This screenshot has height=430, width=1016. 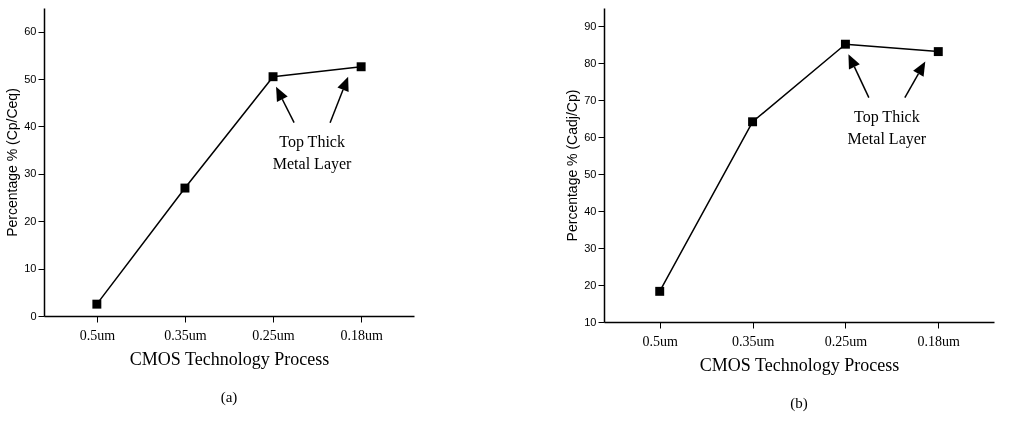 I want to click on y-axis-title: Percentage % (Cadj/Cp), so click(x=572, y=165).